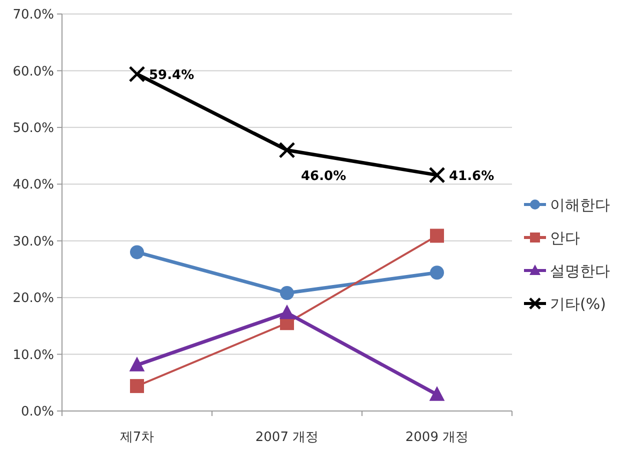 This screenshot has width=637, height=471. What do you see at coordinates (565, 237) in the screenshot?
I see `legend-label: 안다` at bounding box center [565, 237].